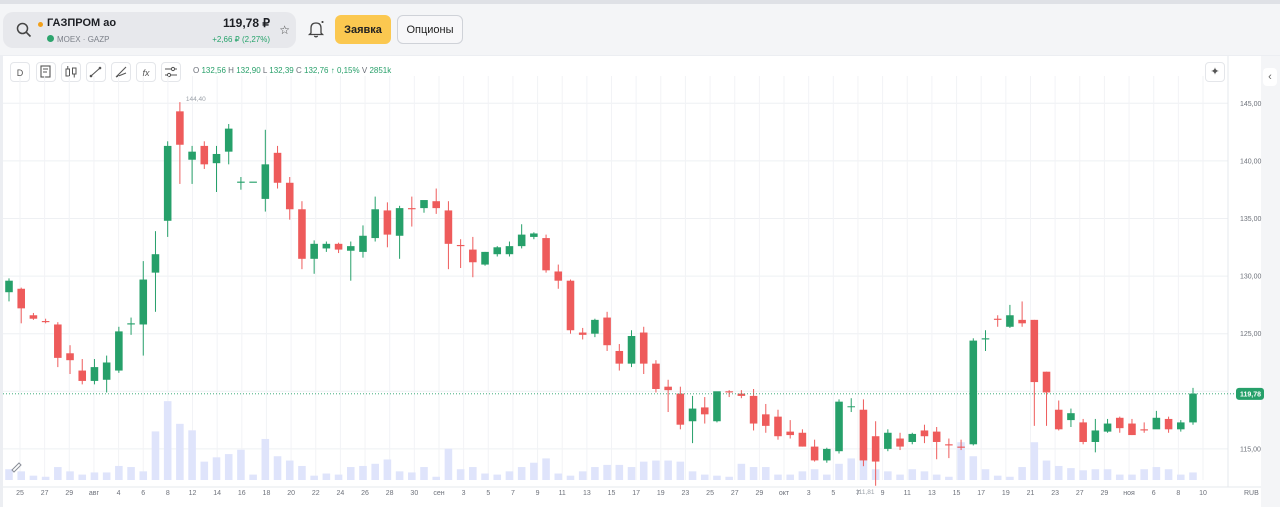 This screenshot has width=1280, height=507. Describe the element at coordinates (284, 30) in the screenshot. I see `star-icon: ☆` at that location.